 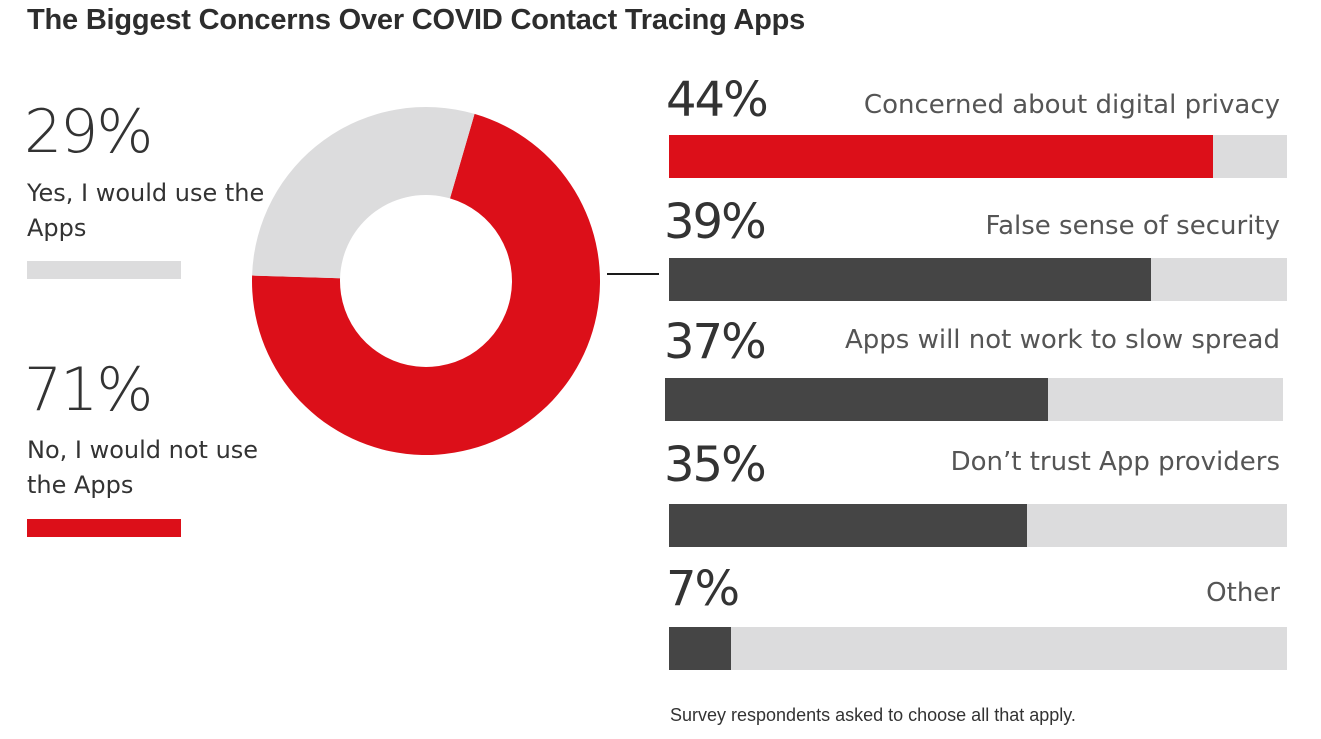 I want to click on bar-2-category-label: False sense of security, so click(x=1133, y=226).